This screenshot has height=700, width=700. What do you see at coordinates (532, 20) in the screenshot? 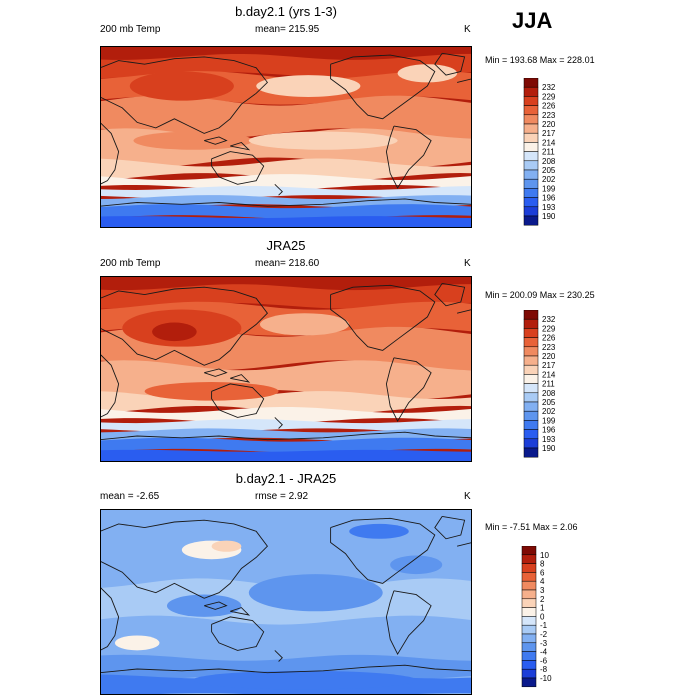
I see `season-label: JJA` at bounding box center [532, 20].